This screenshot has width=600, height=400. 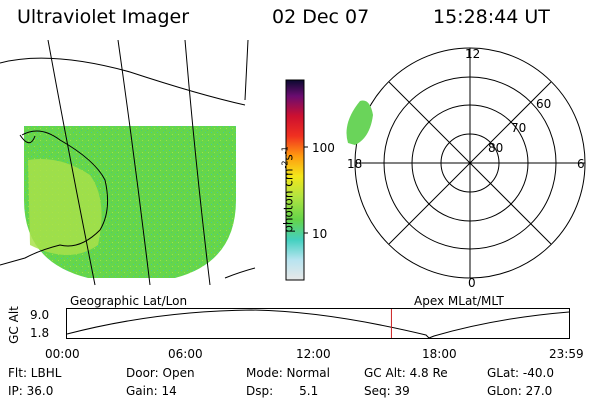 What do you see at coordinates (40, 315) in the screenshot?
I see `altitude-ytick-9: 9.0` at bounding box center [40, 315].